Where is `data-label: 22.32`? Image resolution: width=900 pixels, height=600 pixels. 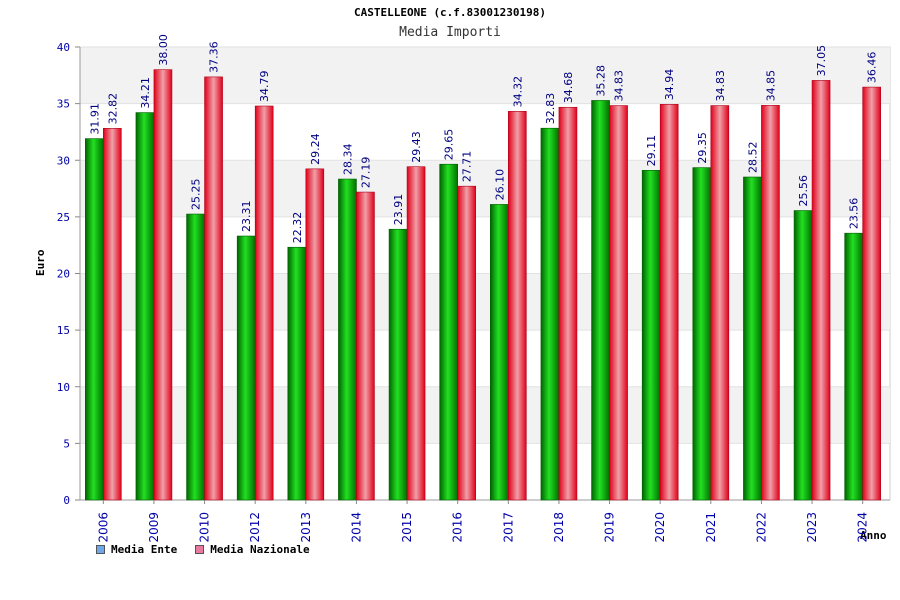 data-label: 22.32 is located at coordinates (297, 228).